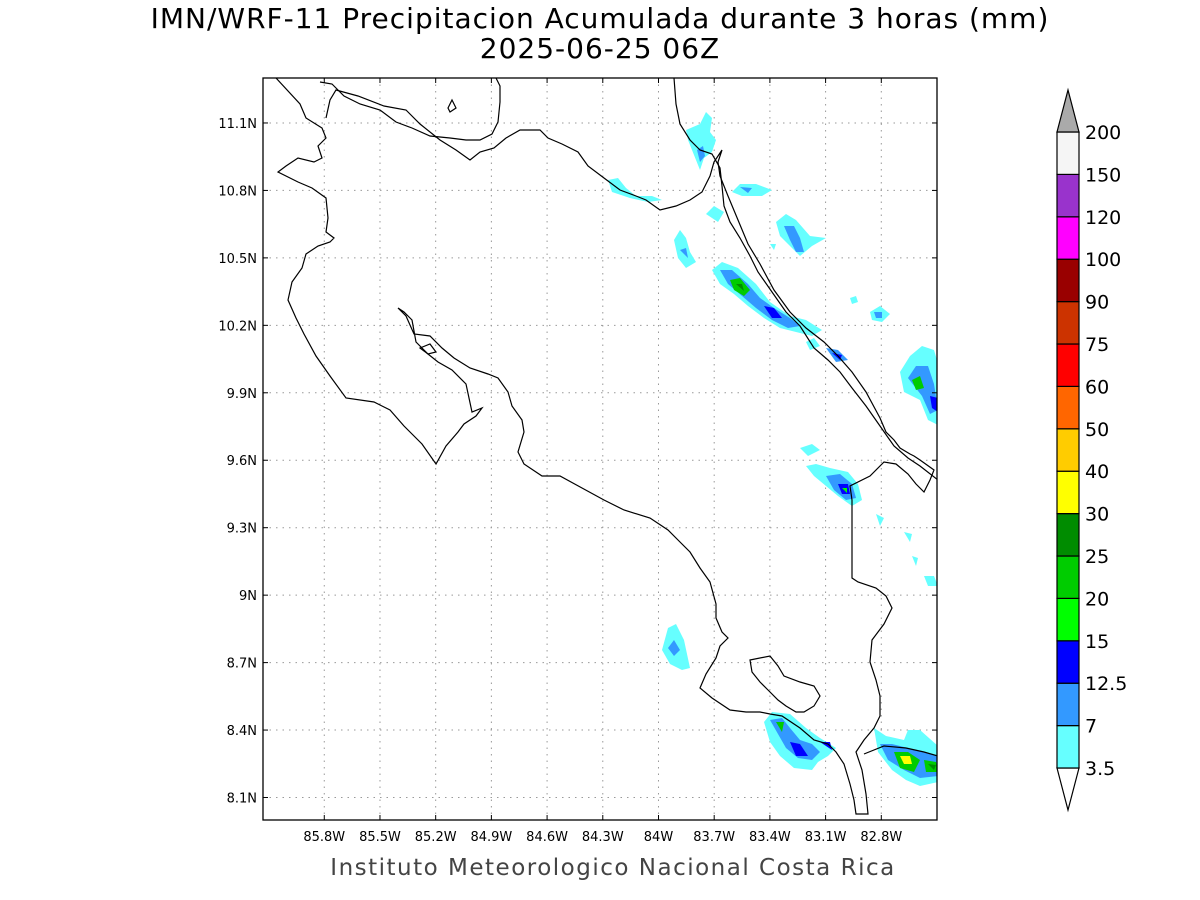 Image resolution: width=1200 pixels, height=900 pixels. Describe the element at coordinates (1068, 790) in the screenshot. I see `colorbar-under-triangle` at that location.